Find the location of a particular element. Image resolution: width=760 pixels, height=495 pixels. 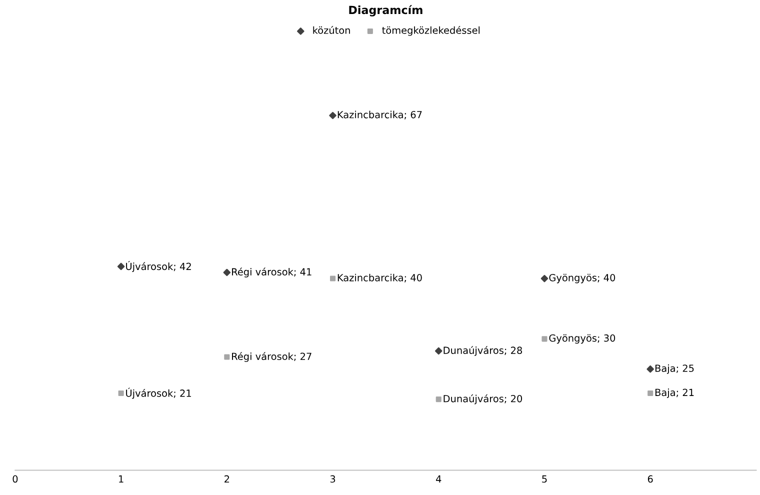

x-tick-label: 1 is located at coordinates (121, 478).